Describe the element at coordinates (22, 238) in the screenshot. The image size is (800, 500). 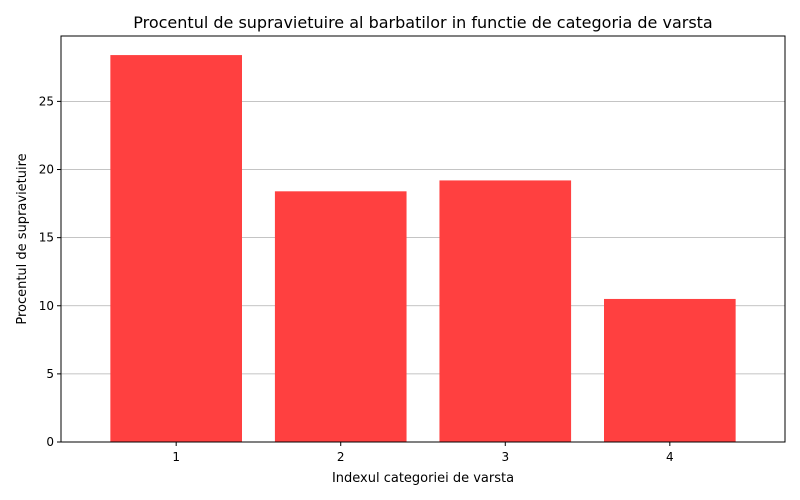
I see `y-axis-label: Procentul de supravietuire` at that location.